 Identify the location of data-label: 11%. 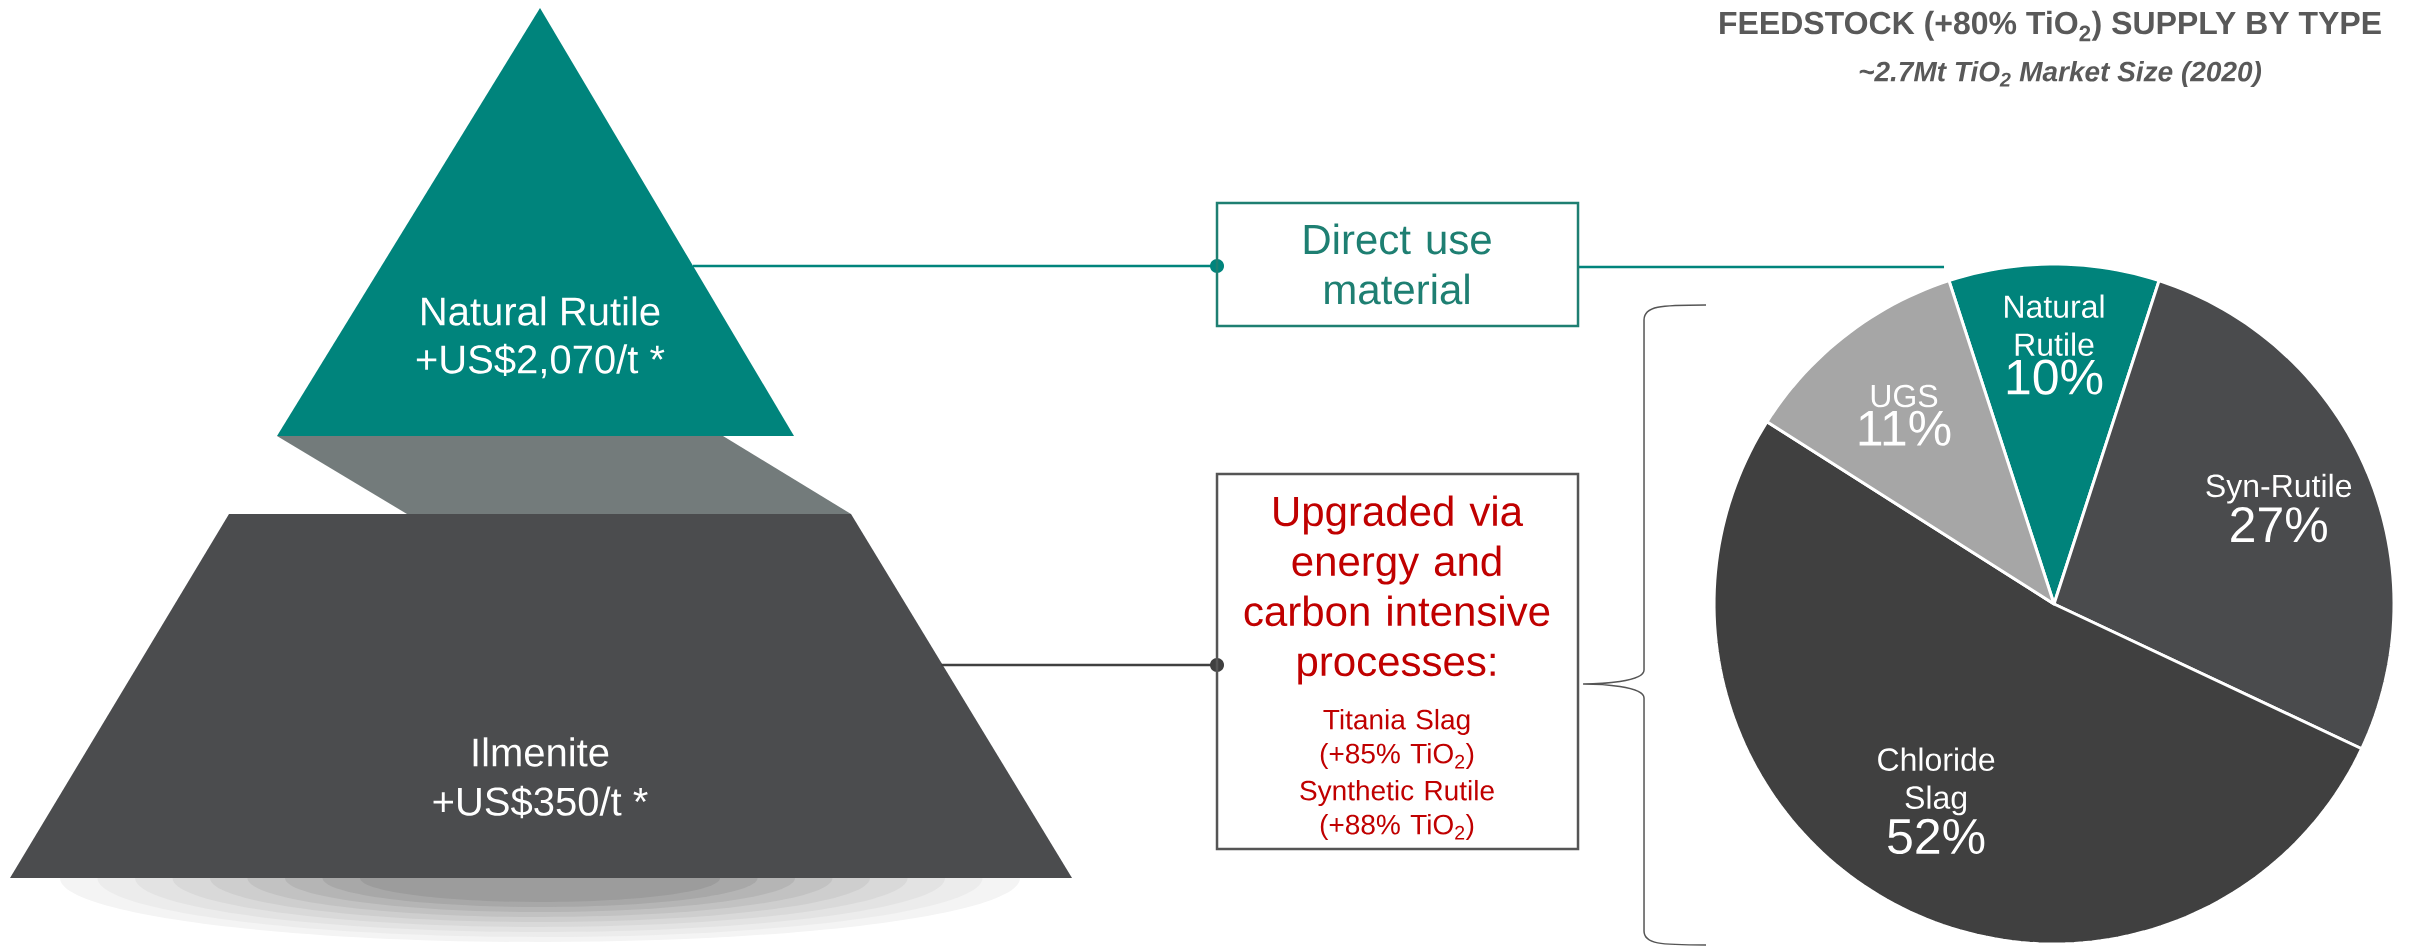
(1905, 428).